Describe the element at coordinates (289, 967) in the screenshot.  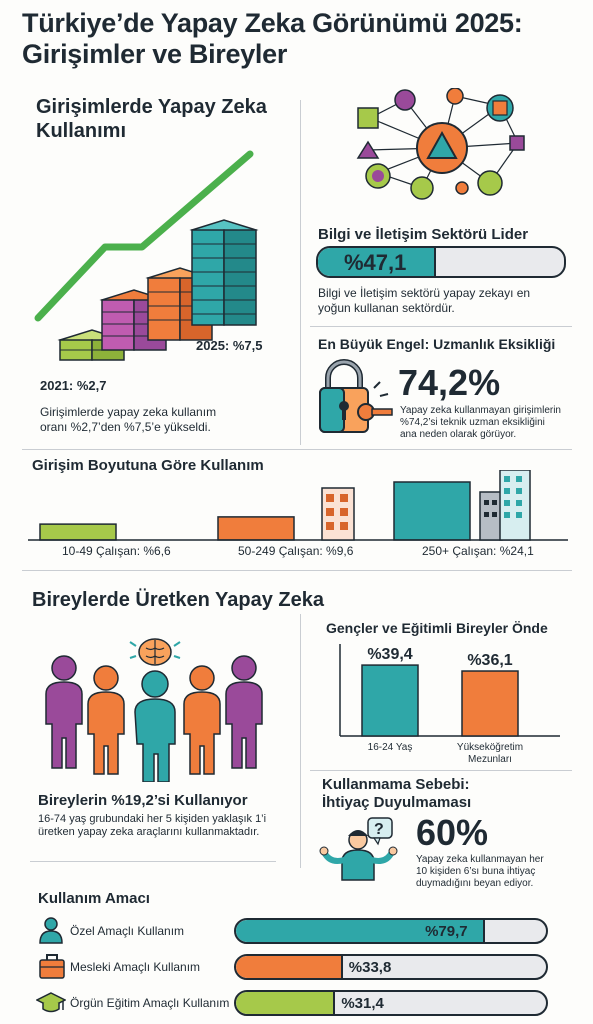
I see `purpose-fill-professional` at that location.